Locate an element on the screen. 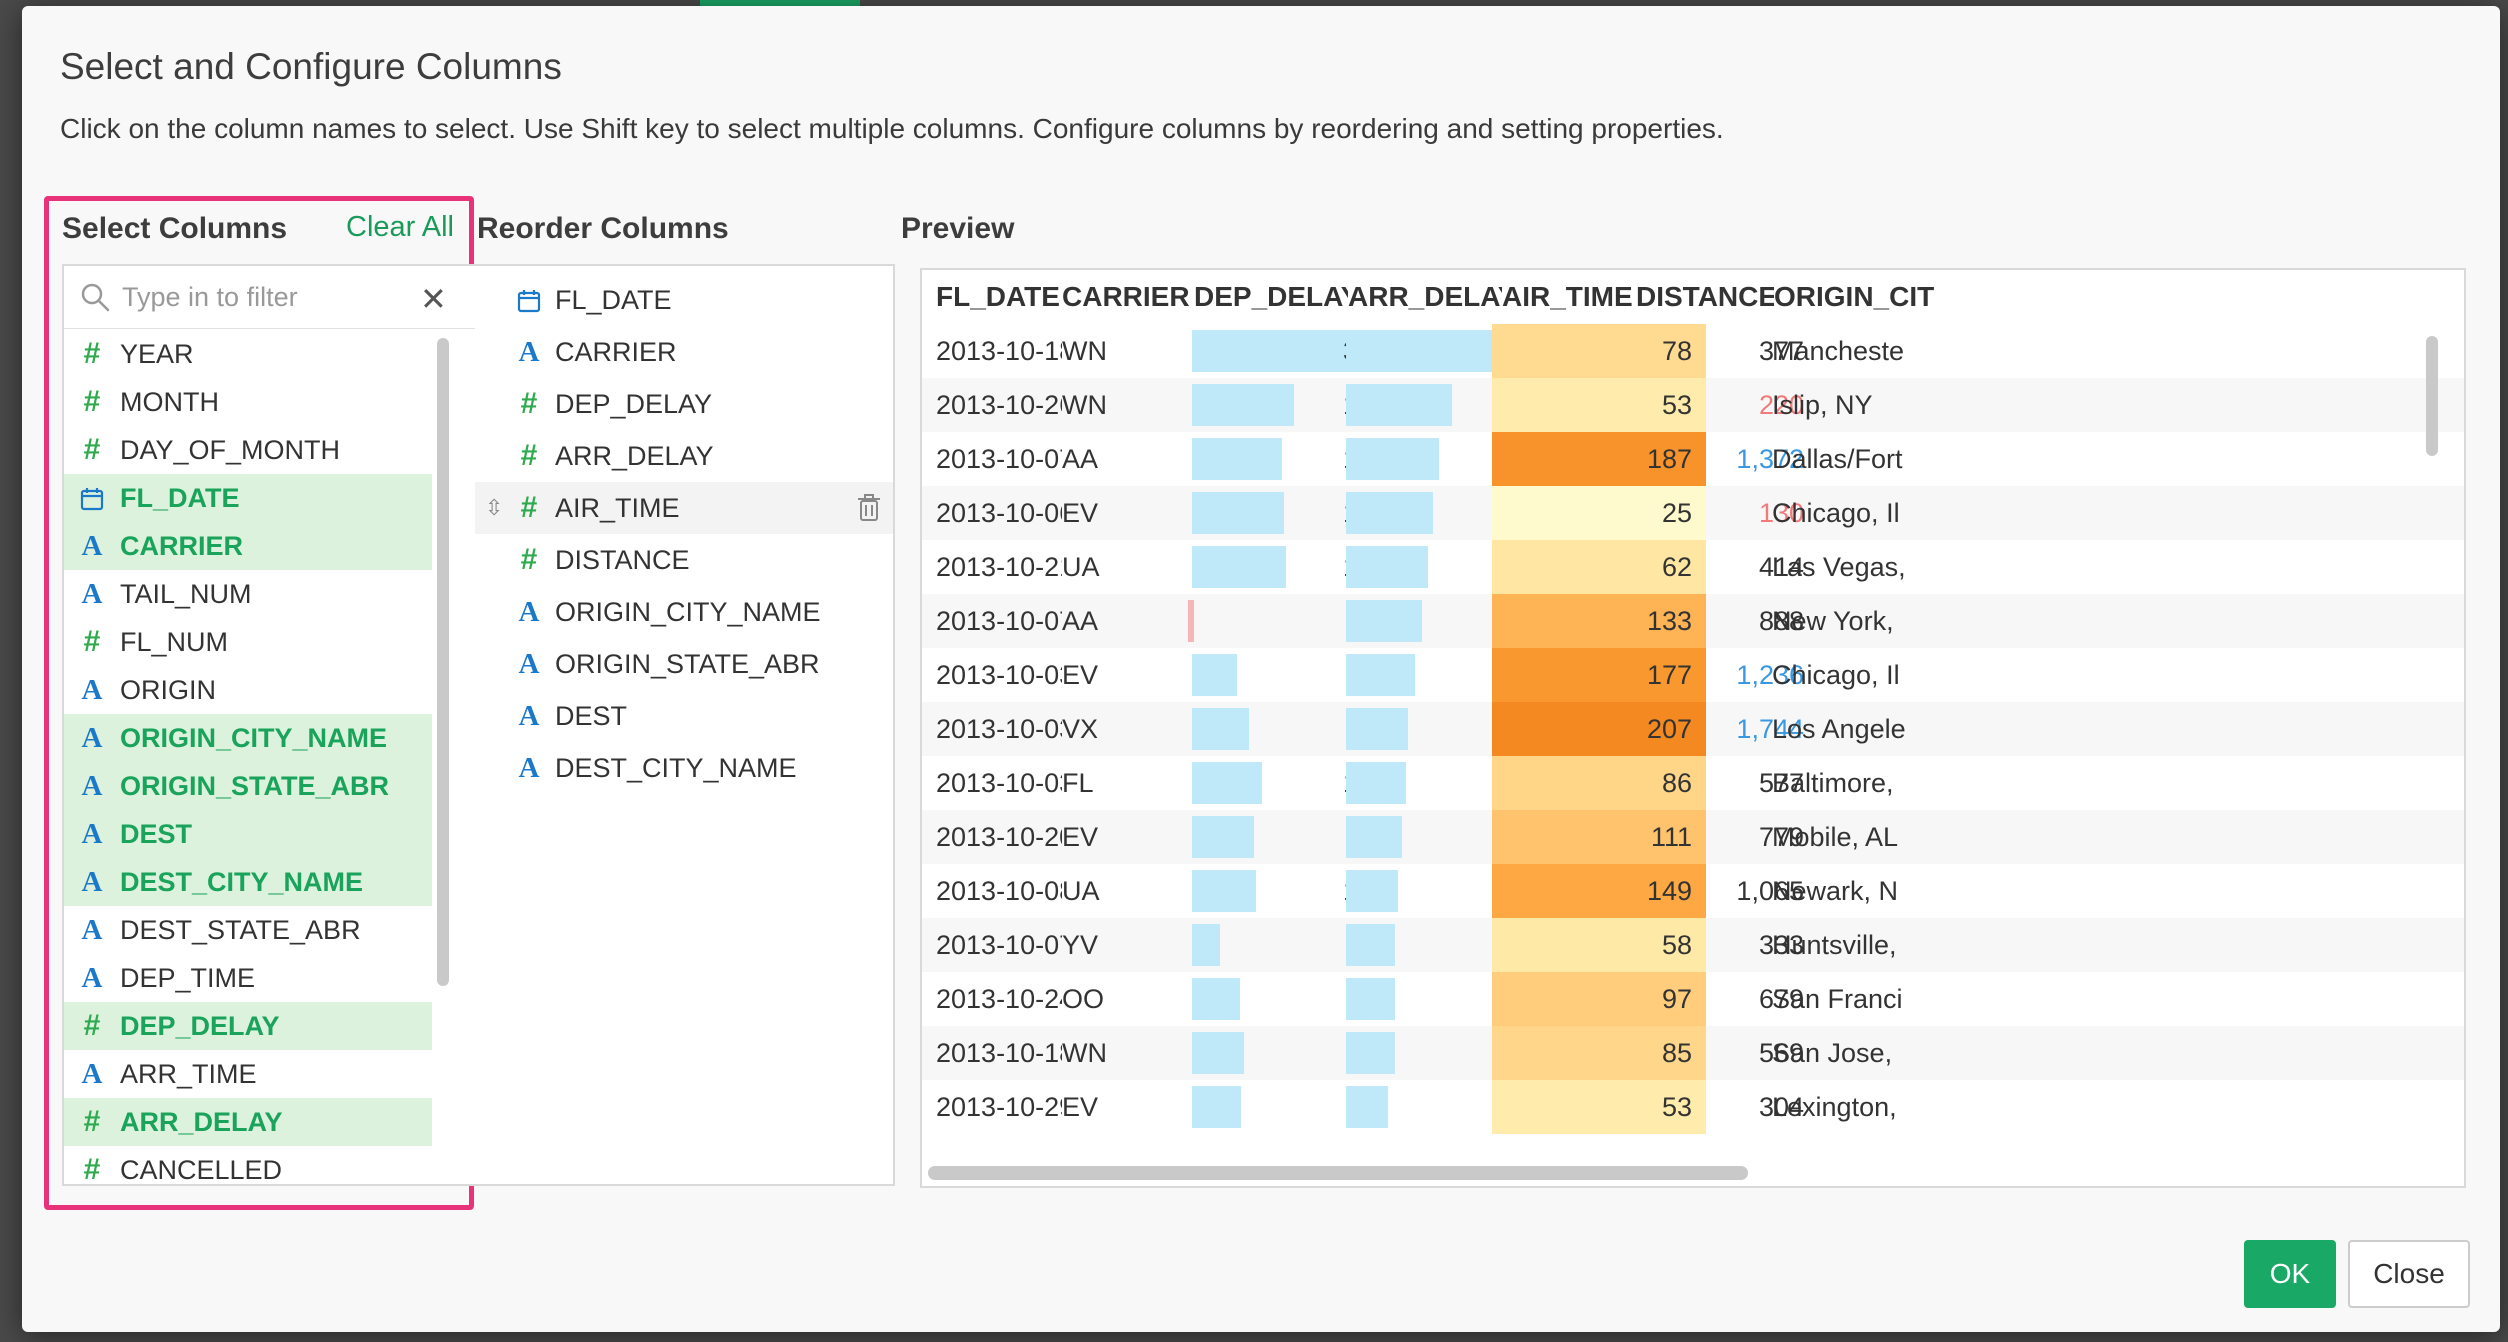 This screenshot has width=2508, height=1342. column-option: # YEAR is located at coordinates (248, 354).